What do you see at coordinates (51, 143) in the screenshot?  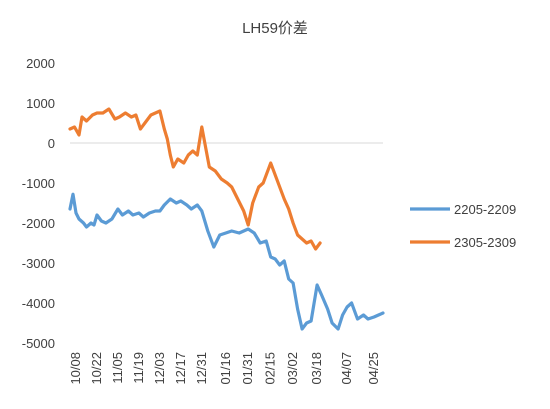 I see `y-tick-label: 0` at bounding box center [51, 143].